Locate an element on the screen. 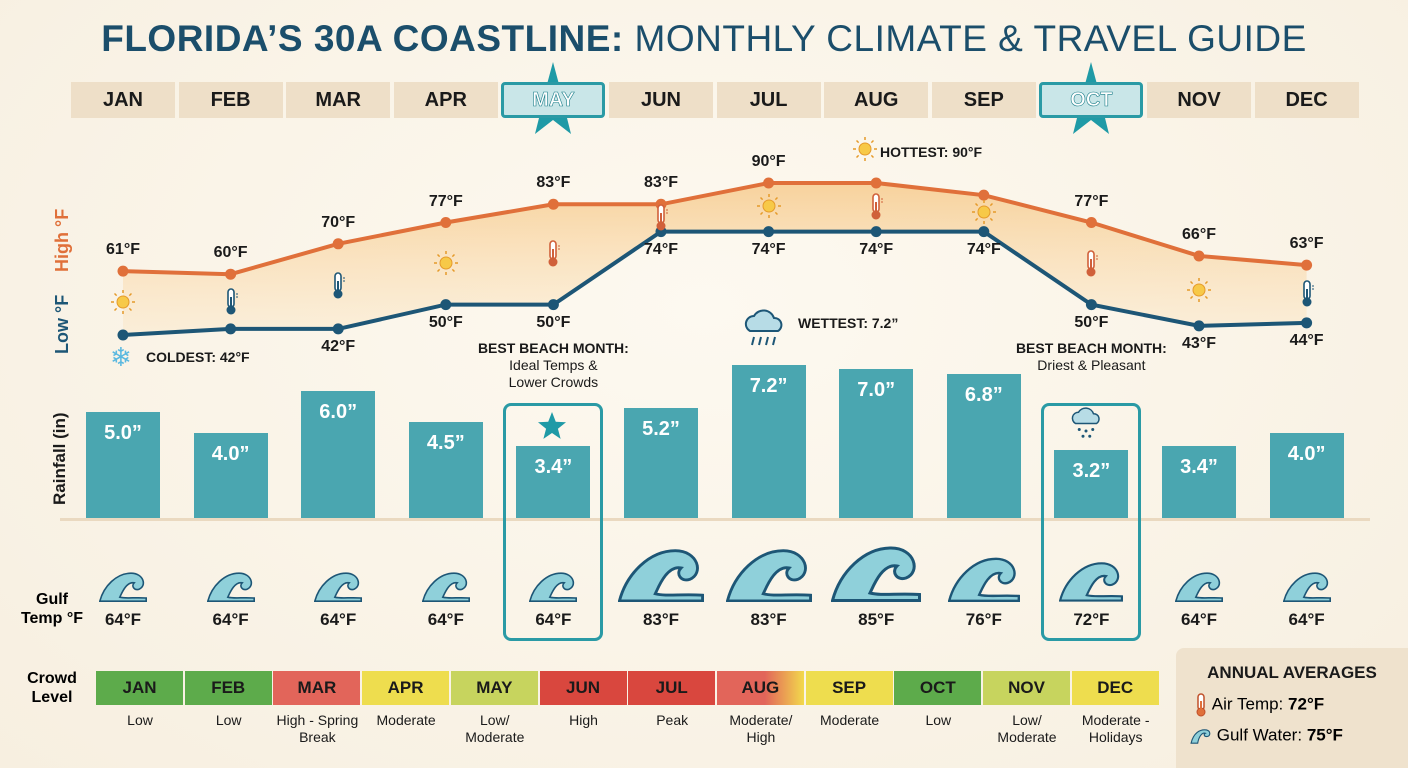 The image size is (1408, 768). best-month-highlight is located at coordinates (553, 522).